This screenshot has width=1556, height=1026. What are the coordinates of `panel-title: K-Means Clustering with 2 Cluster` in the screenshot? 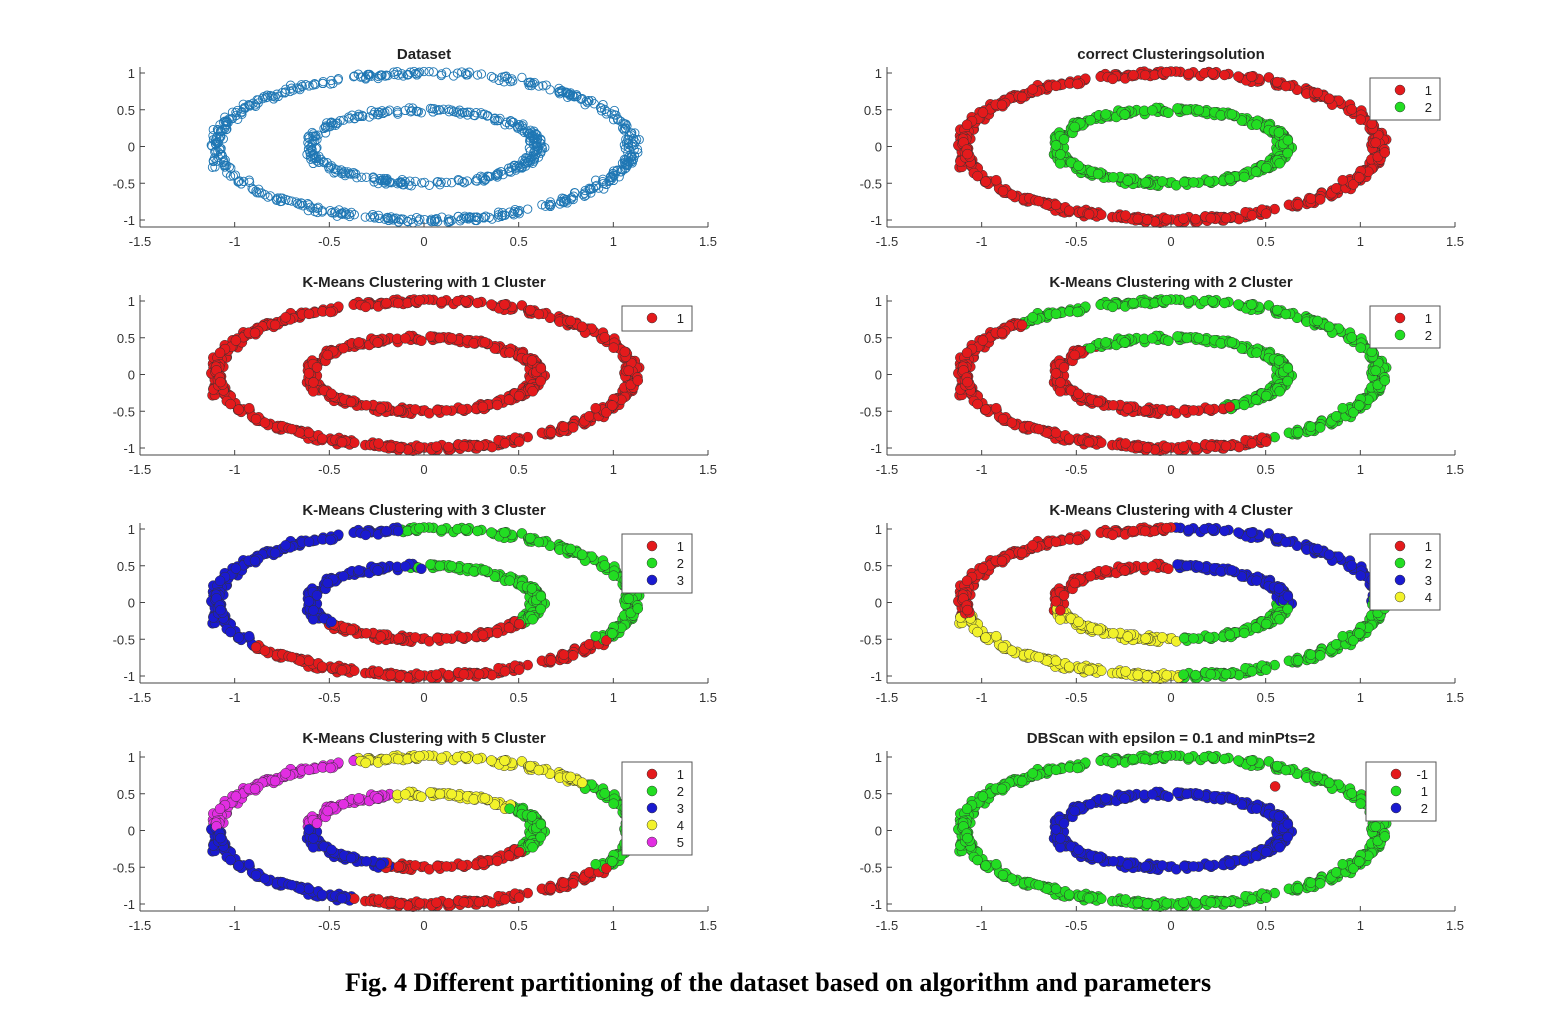 It's located at (1171, 282).